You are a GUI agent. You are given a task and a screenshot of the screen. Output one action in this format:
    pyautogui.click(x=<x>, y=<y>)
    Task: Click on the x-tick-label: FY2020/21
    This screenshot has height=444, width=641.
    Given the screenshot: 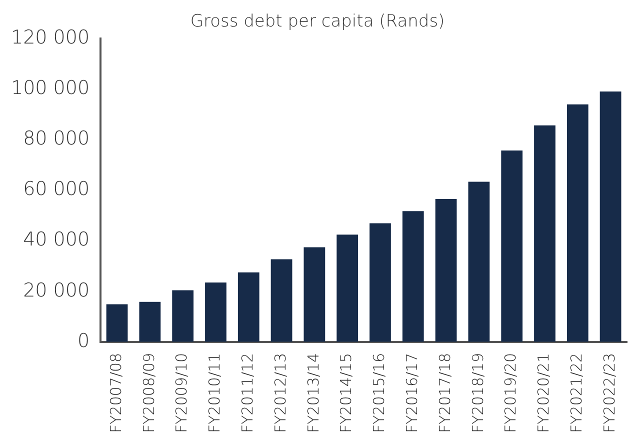 What is the action you would take?
    pyautogui.click(x=543, y=393)
    